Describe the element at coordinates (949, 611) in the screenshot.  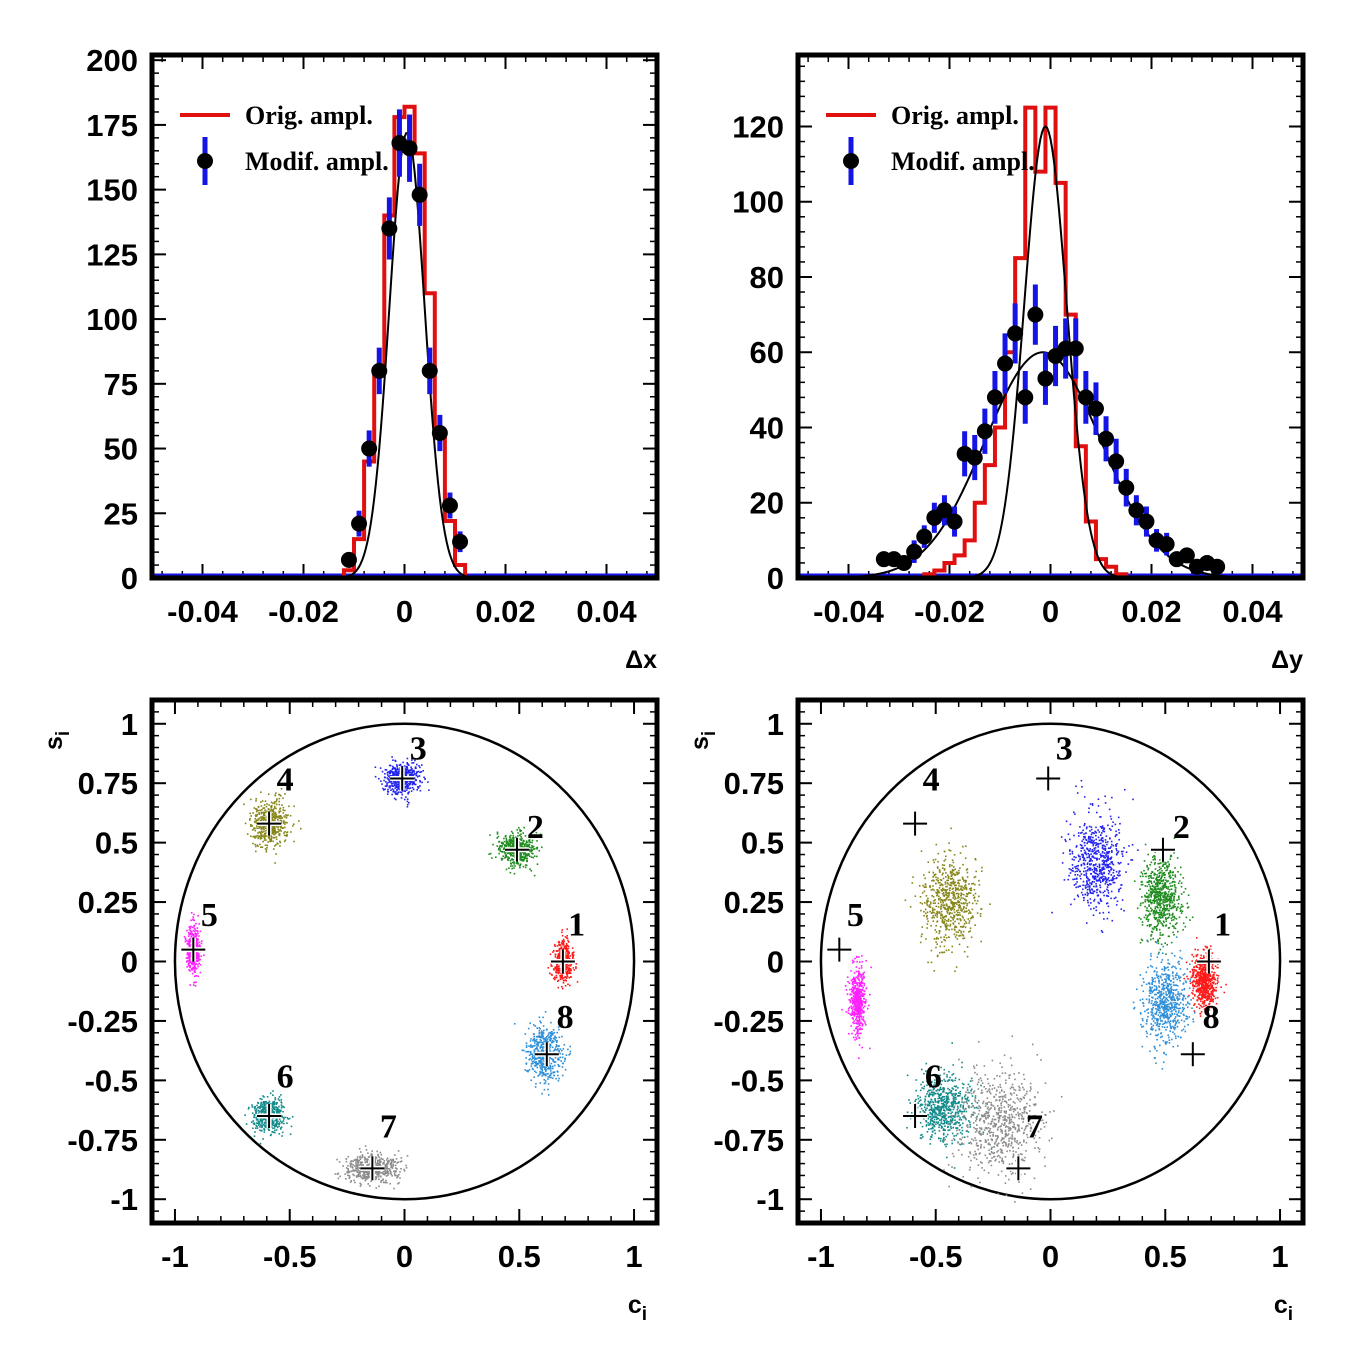
I see `x-tick-label: -0.02` at that location.